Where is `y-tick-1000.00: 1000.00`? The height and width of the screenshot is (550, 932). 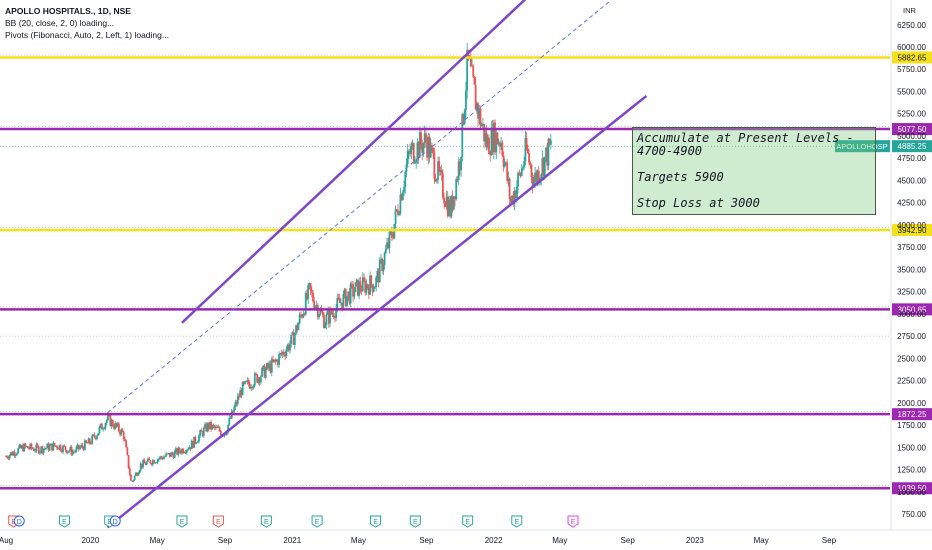
y-tick-1000.00: 1000.00 is located at coordinates (911, 492).